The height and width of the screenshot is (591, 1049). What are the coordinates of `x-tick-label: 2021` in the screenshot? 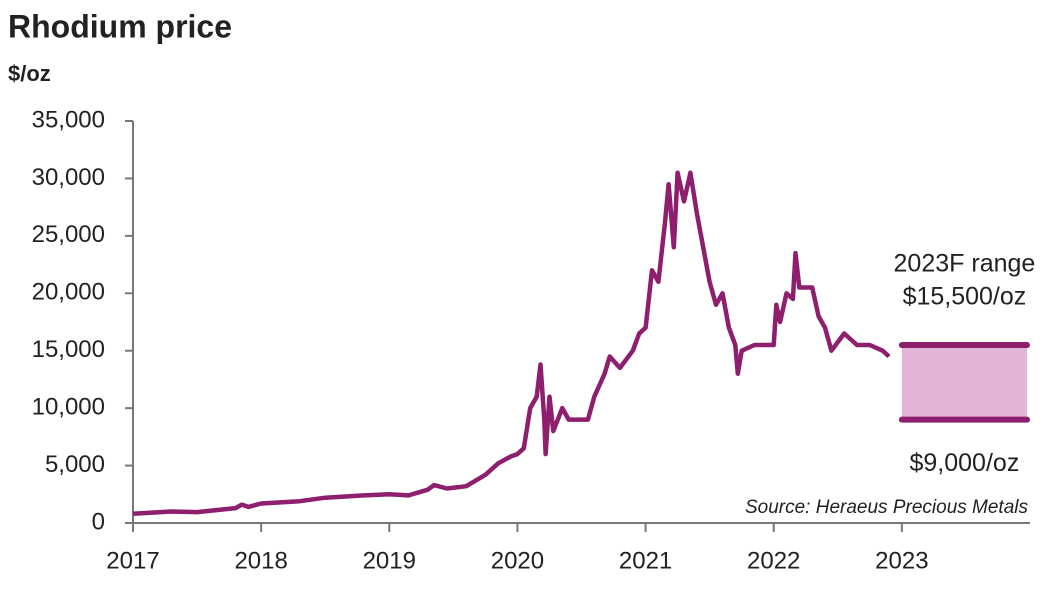 It's located at (645, 560).